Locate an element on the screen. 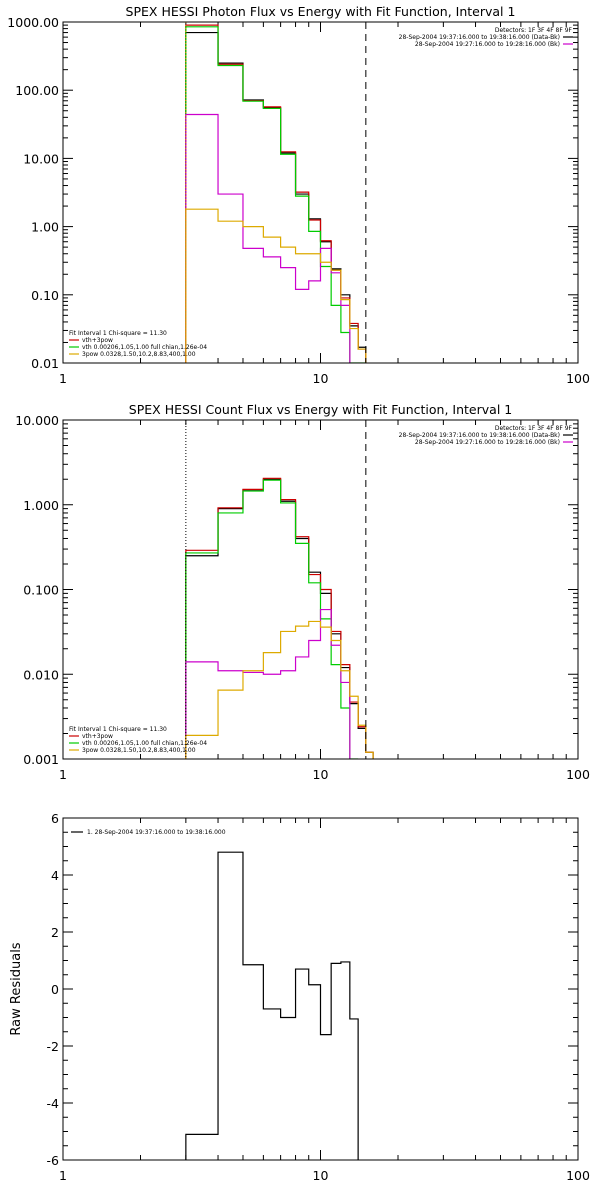 The image size is (600, 1204). y-tick-label: 0.010 is located at coordinates (41, 674).